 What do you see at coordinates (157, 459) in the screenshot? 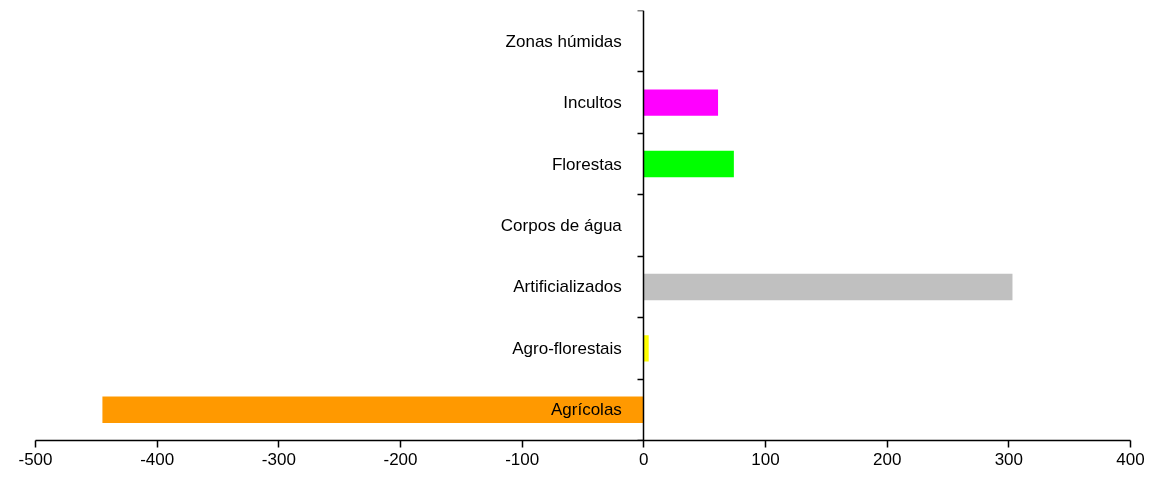
I see `x-tick-label: -400` at bounding box center [157, 459].